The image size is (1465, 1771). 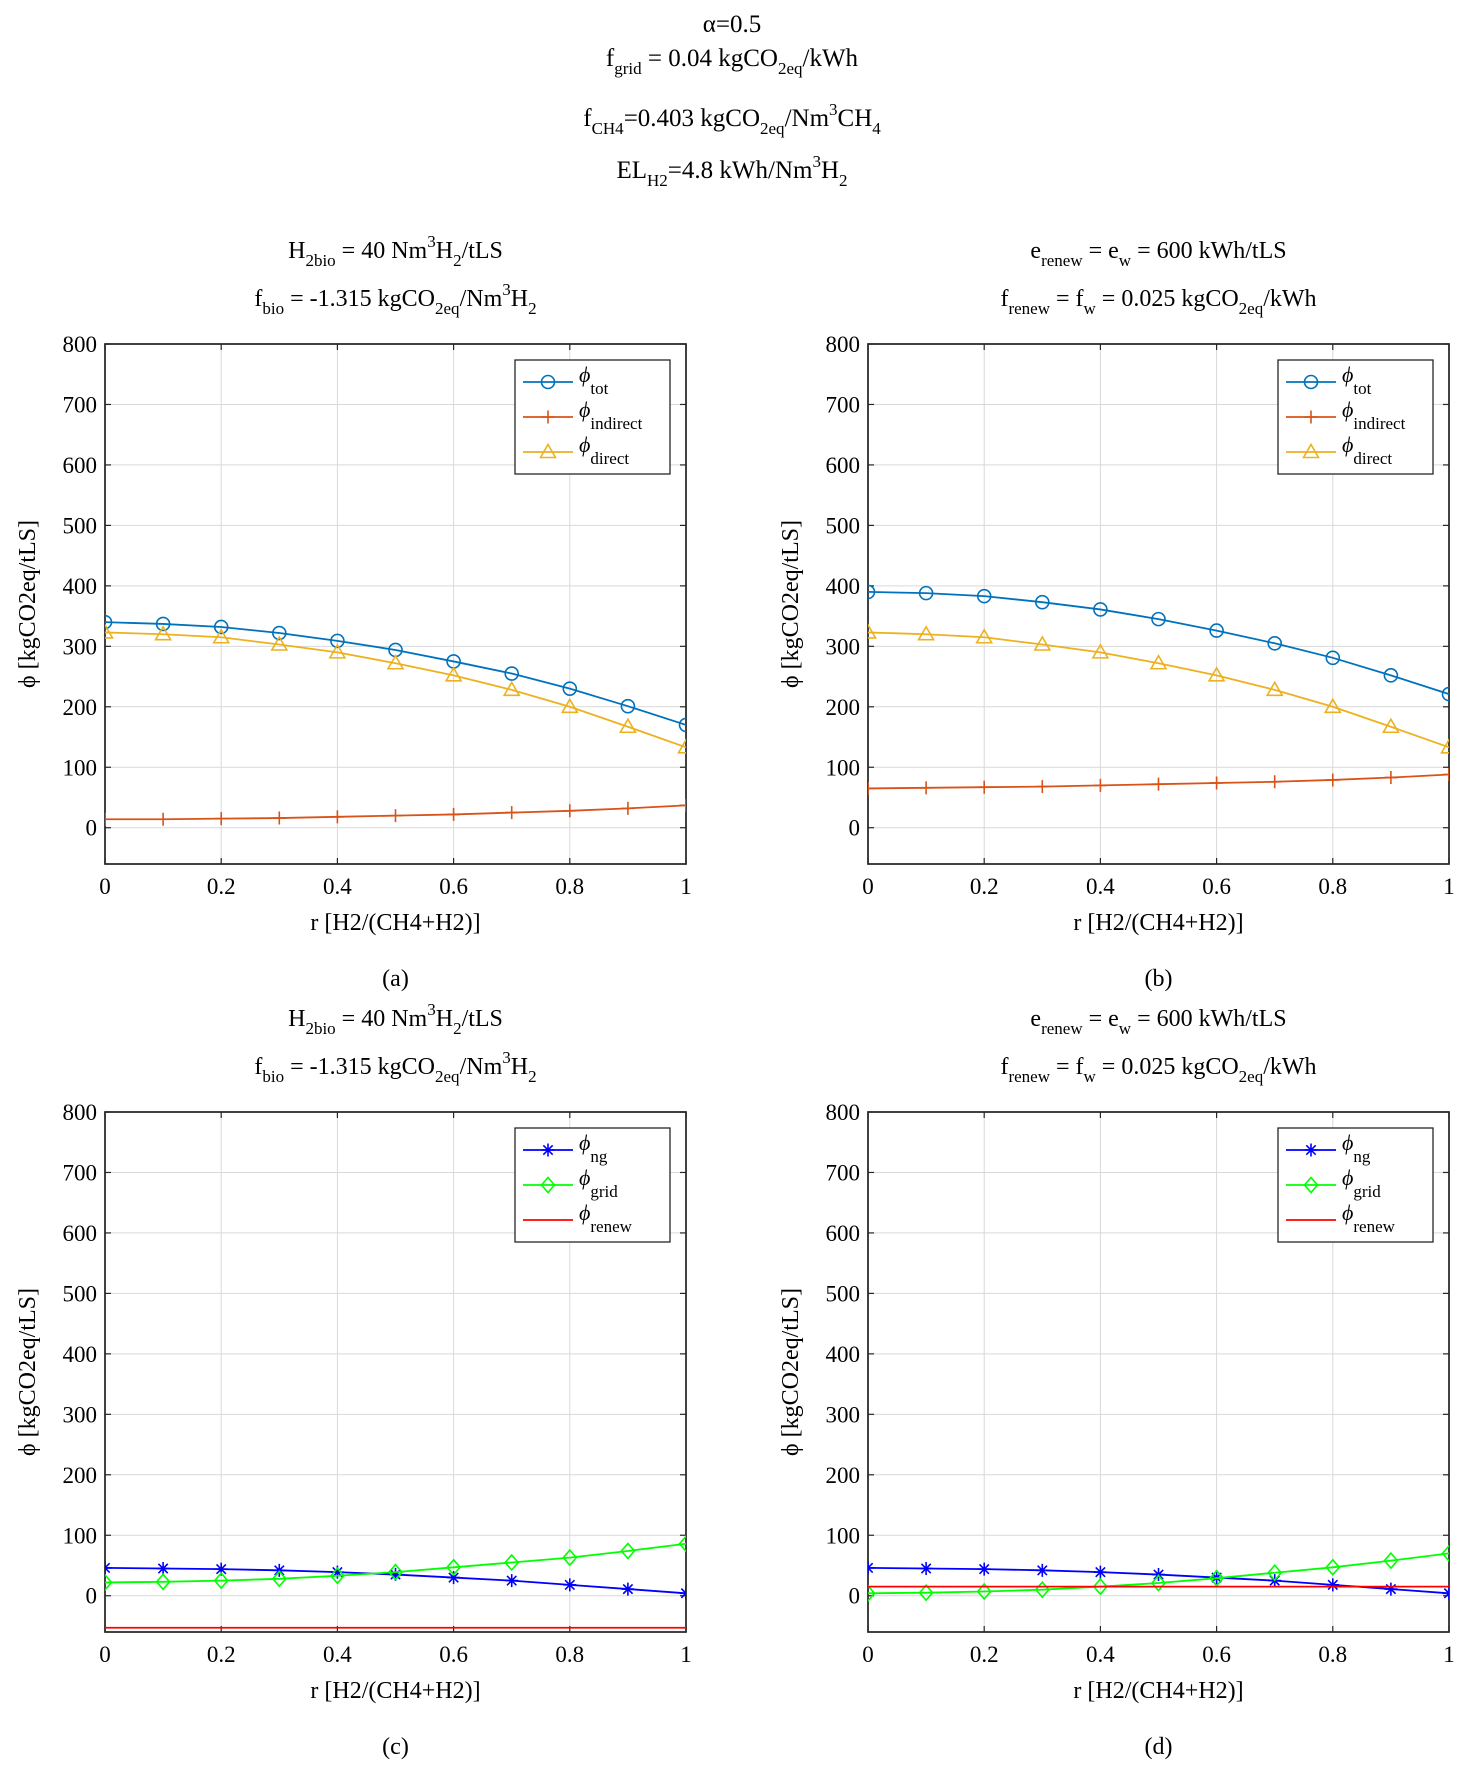 I want to click on y-tick-label: 0, so click(x=92, y=828).